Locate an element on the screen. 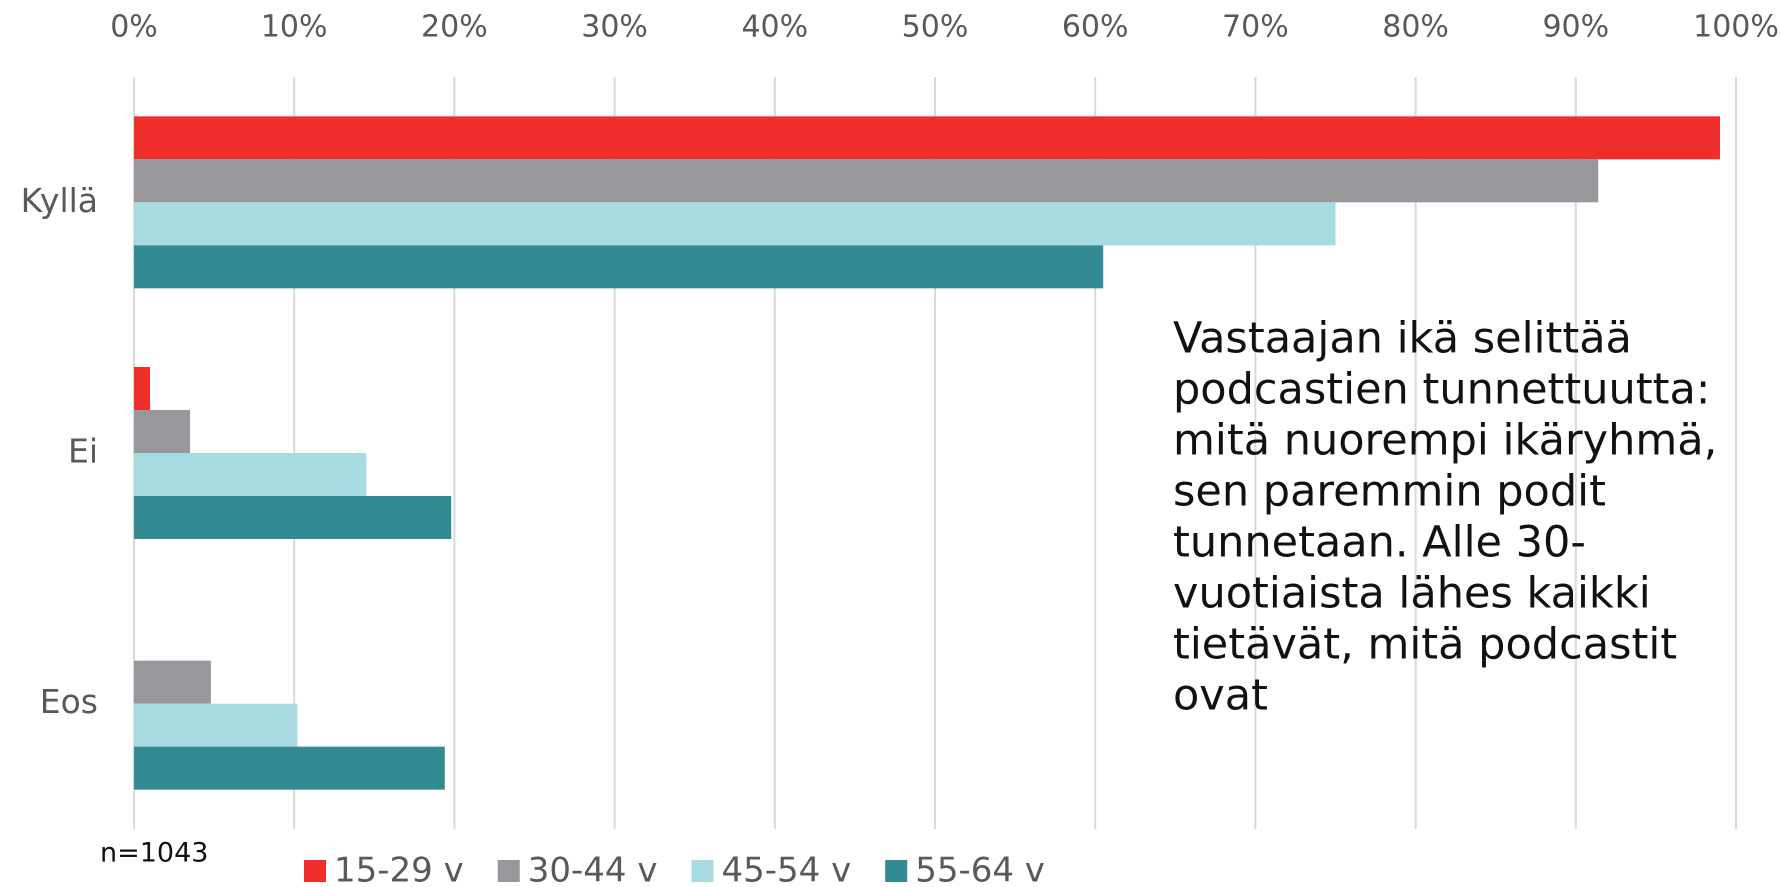  x-tick-label: 90% is located at coordinates (1575, 27).